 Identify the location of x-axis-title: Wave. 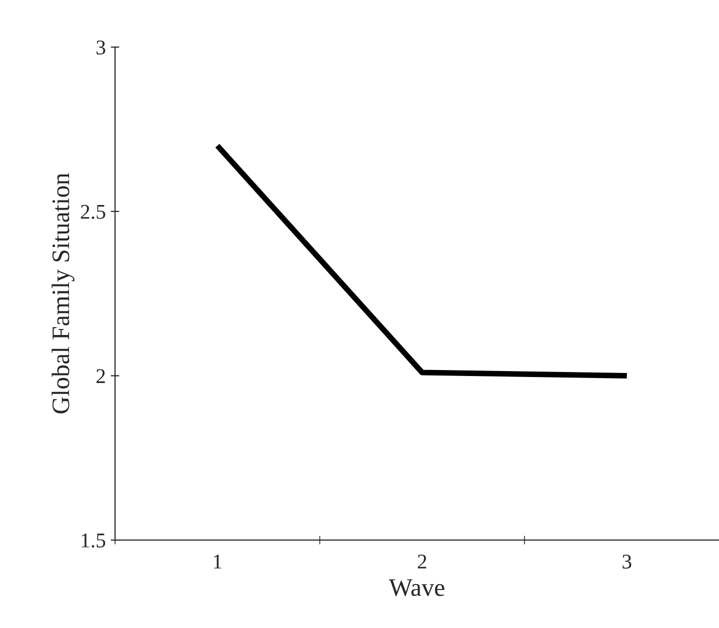
(416, 587).